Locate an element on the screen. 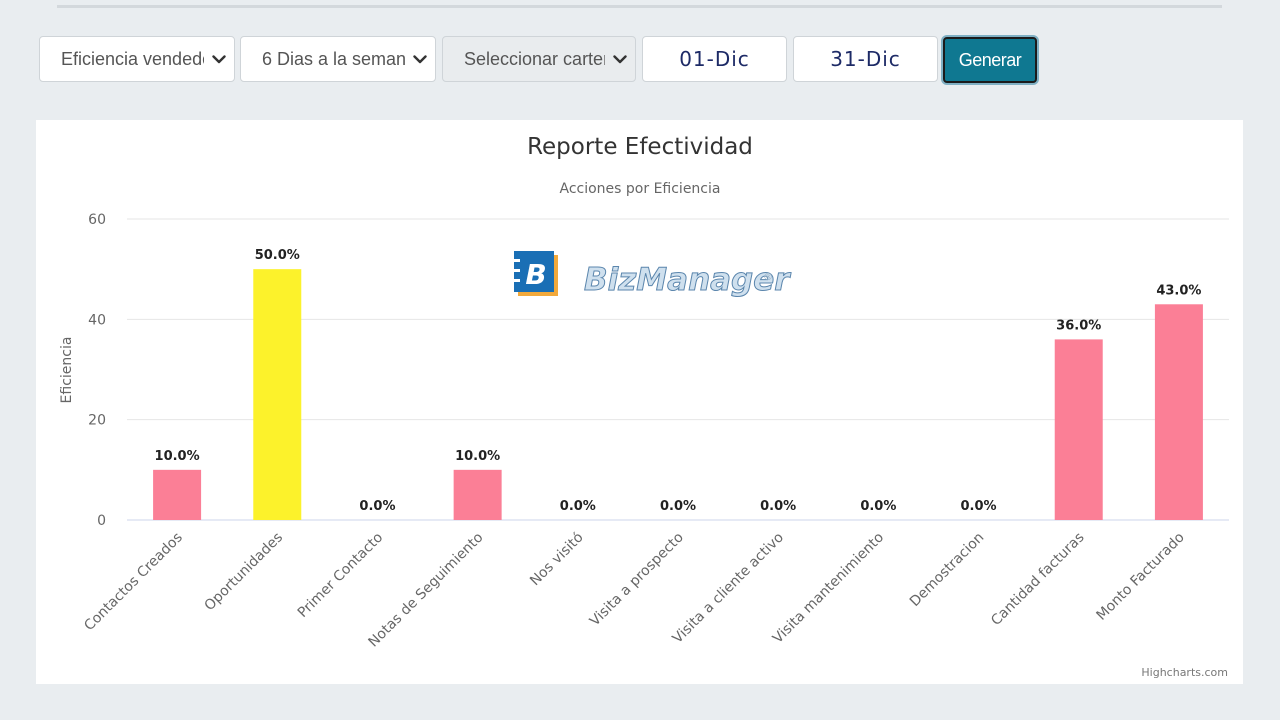 This screenshot has width=1280, height=720. portfolio-select: Seleccionar cartera is located at coordinates (539, 59).